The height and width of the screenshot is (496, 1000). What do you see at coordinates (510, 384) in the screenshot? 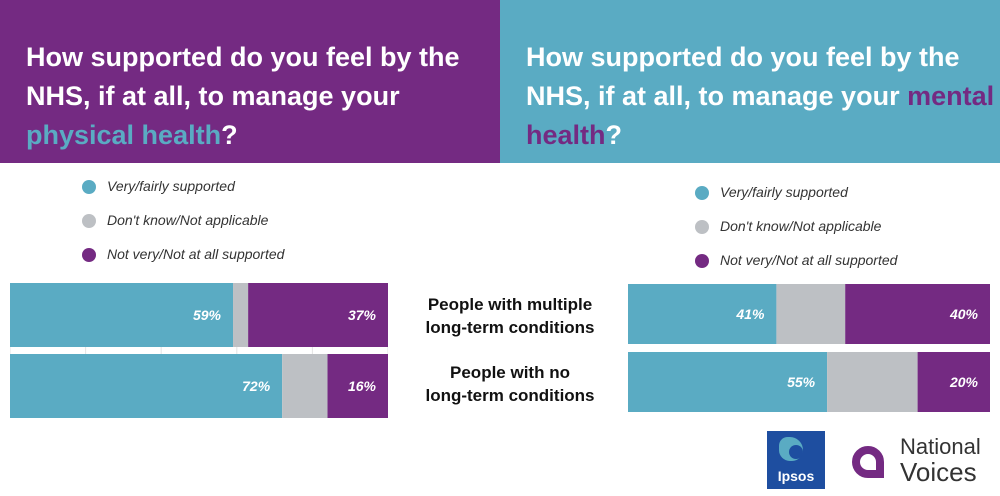
I see `row-label-none: People with no long-term conditions` at bounding box center [510, 384].